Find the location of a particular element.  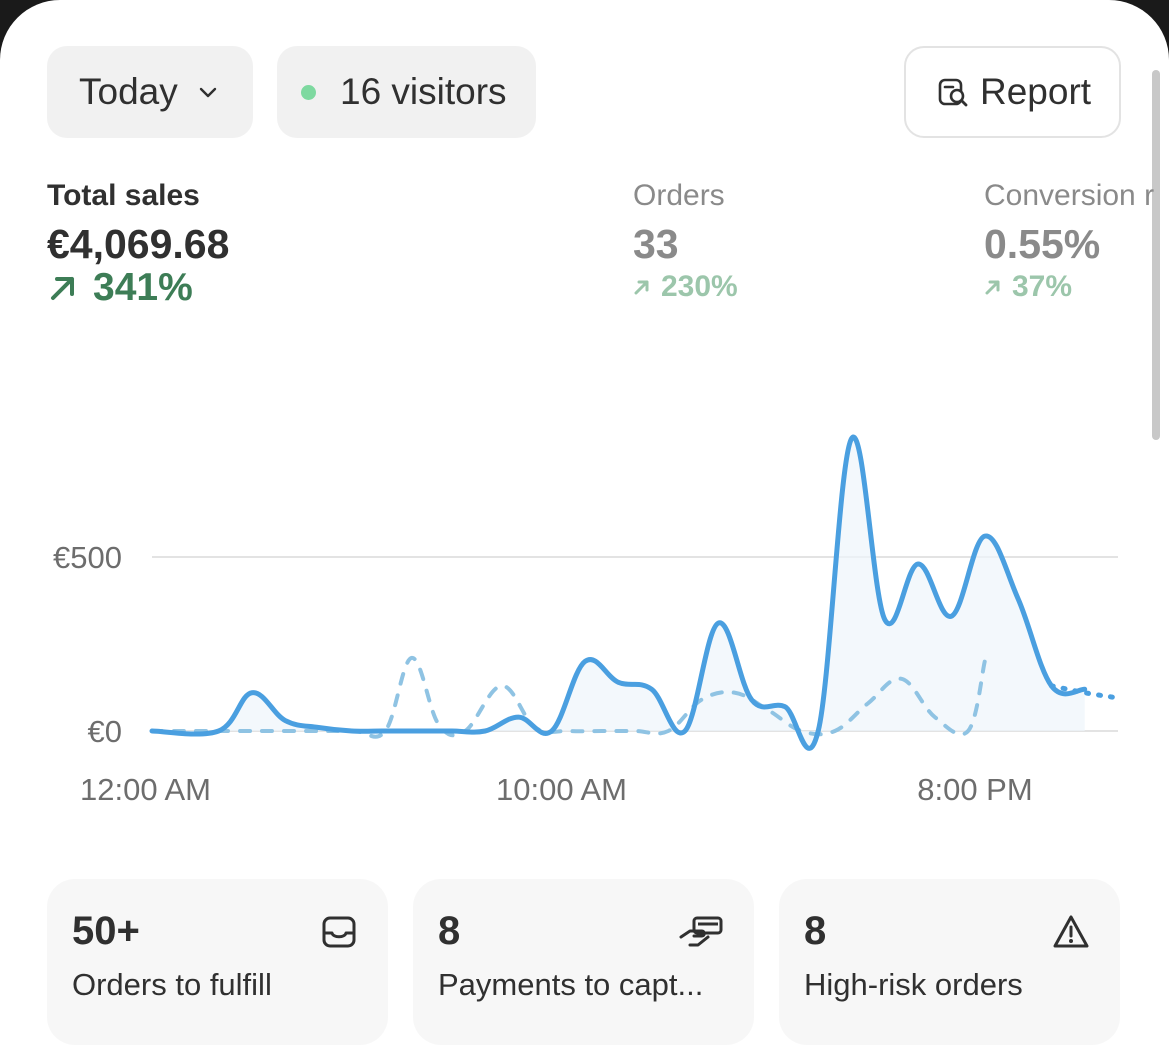

metric-delta: 341% is located at coordinates (138, 288).